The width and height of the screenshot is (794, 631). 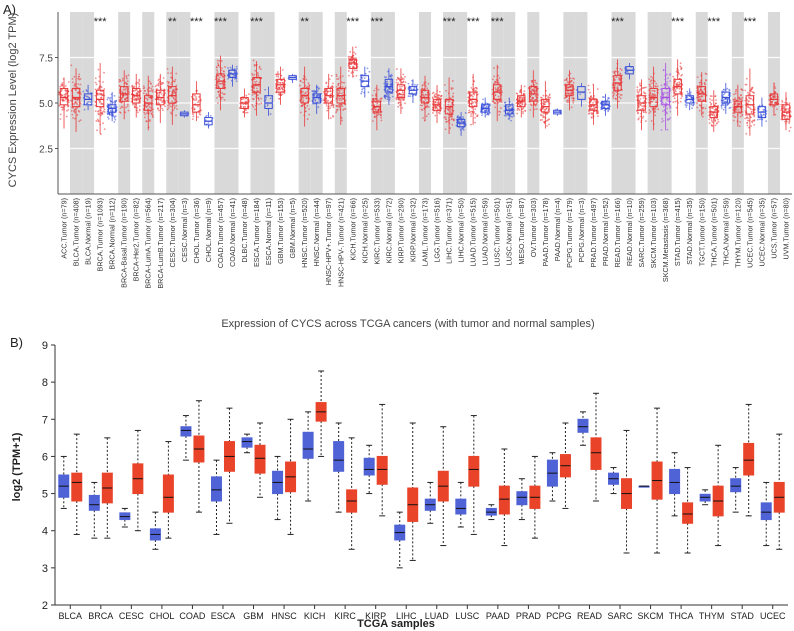 I want to click on panel-a-x-tick-label: KICH.Normal (n=25), so click(x=364, y=230).